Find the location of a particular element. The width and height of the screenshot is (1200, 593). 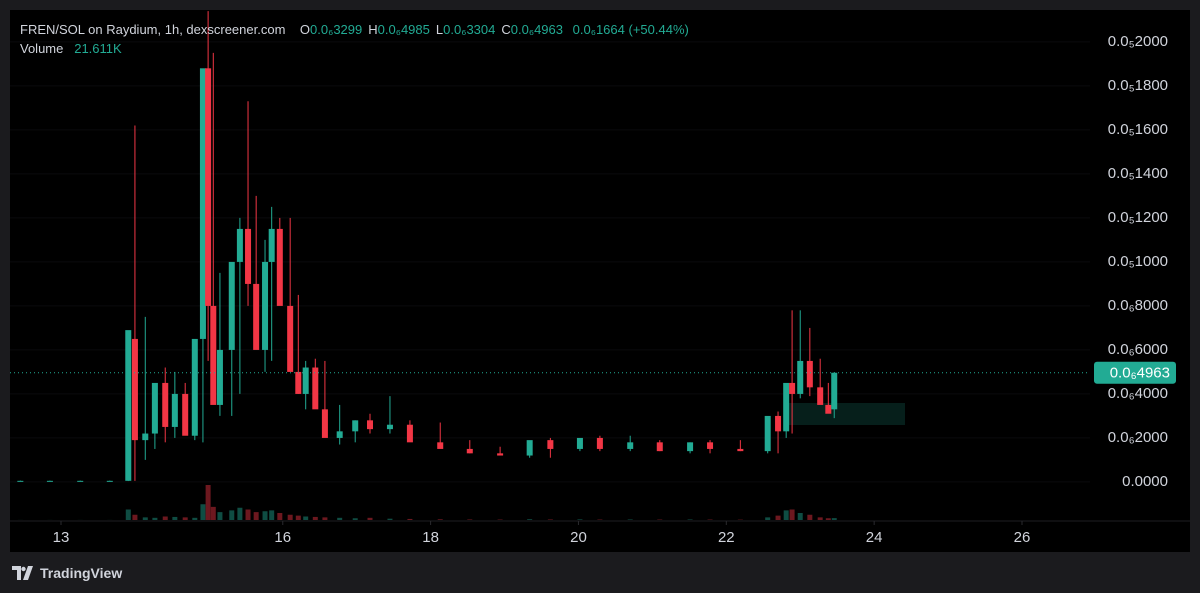

y-tick-label: 0.0₅1200 is located at coordinates (1138, 217).